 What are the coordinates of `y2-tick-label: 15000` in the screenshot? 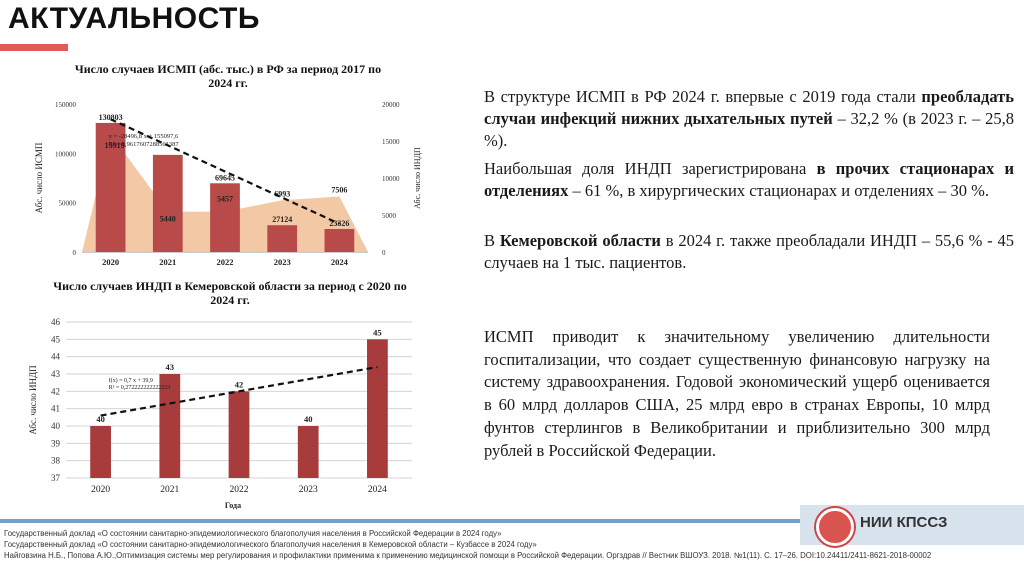 It's located at (391, 142).